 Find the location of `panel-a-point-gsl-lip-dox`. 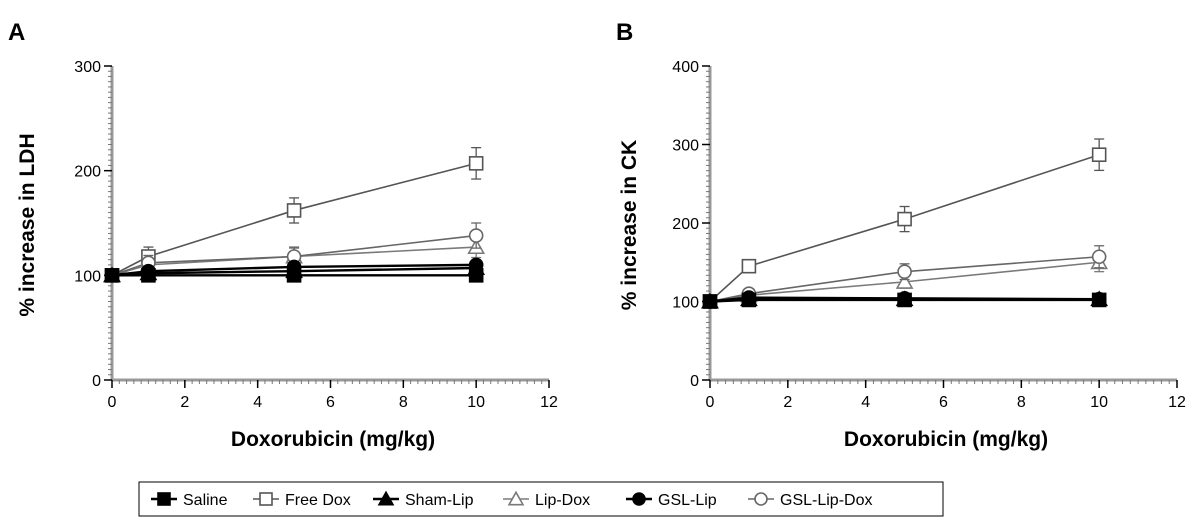

panel-a-point-gsl-lip-dox is located at coordinates (476, 235).